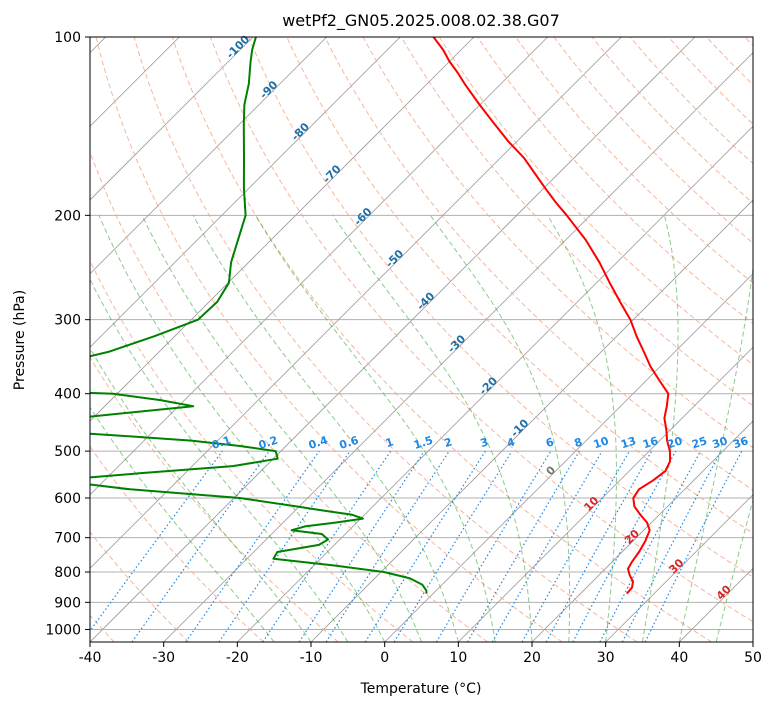 The width and height of the screenshot is (775, 708). What do you see at coordinates (550, 442) in the screenshot?
I see `mixing-ratio-label: 6` at bounding box center [550, 442].